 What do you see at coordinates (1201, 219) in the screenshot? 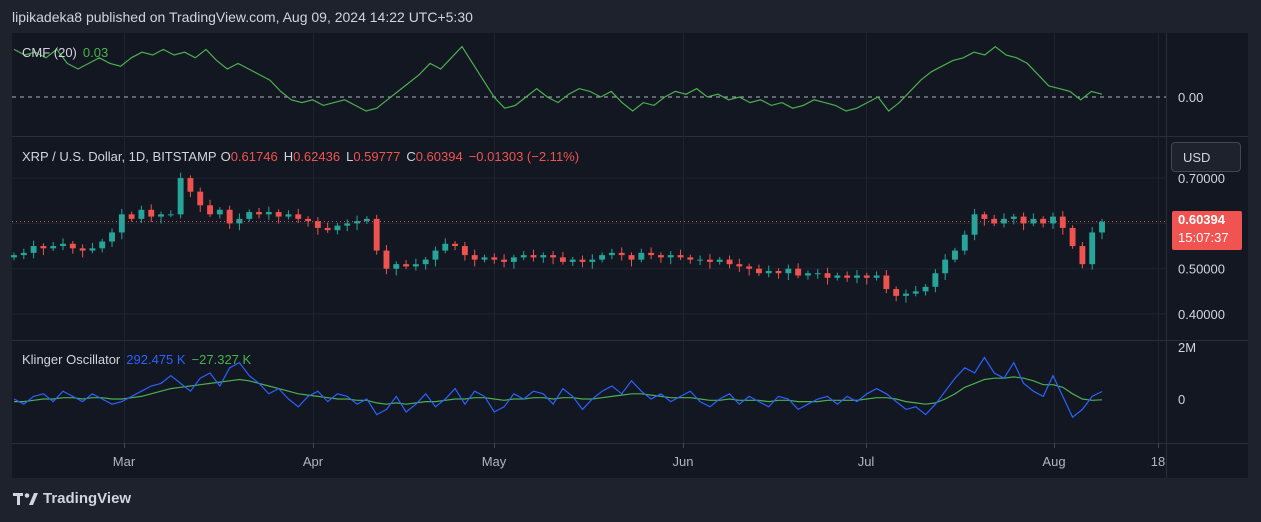
I see `last-price-value: 0.60394` at bounding box center [1201, 219].